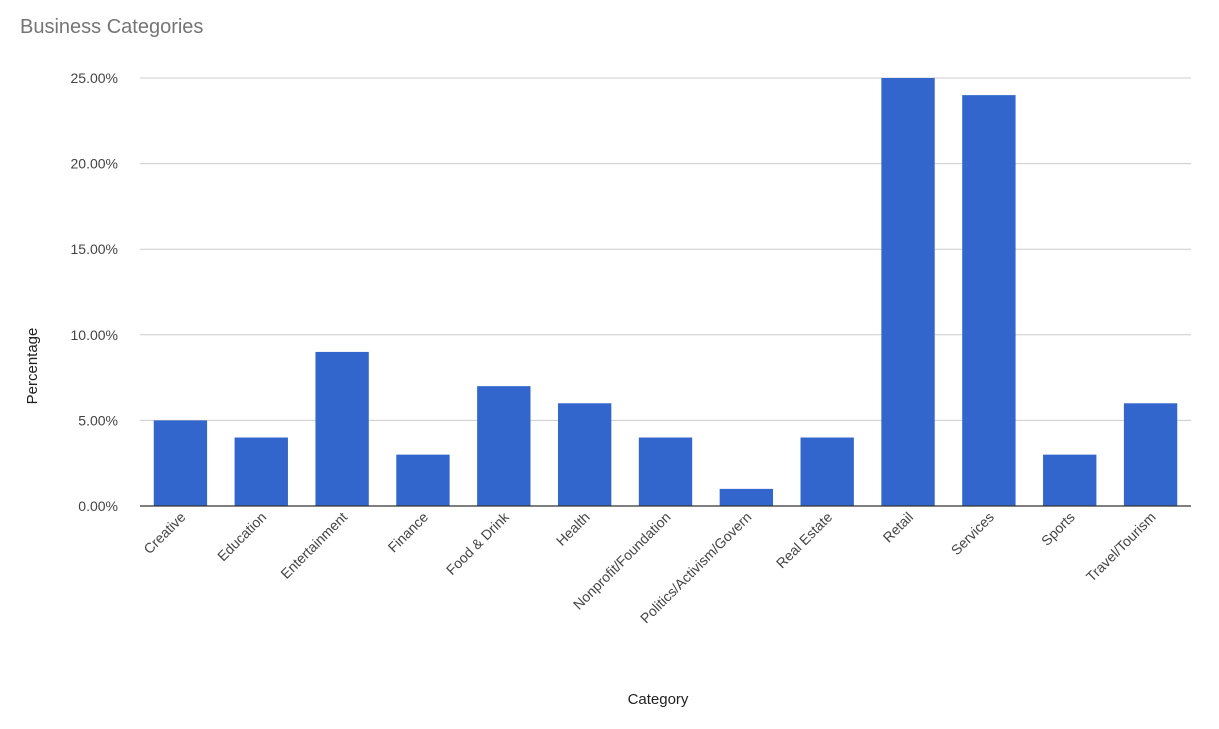 The height and width of the screenshot is (729, 1219). What do you see at coordinates (1058, 529) in the screenshot?
I see `x-tick-label: Sports` at bounding box center [1058, 529].